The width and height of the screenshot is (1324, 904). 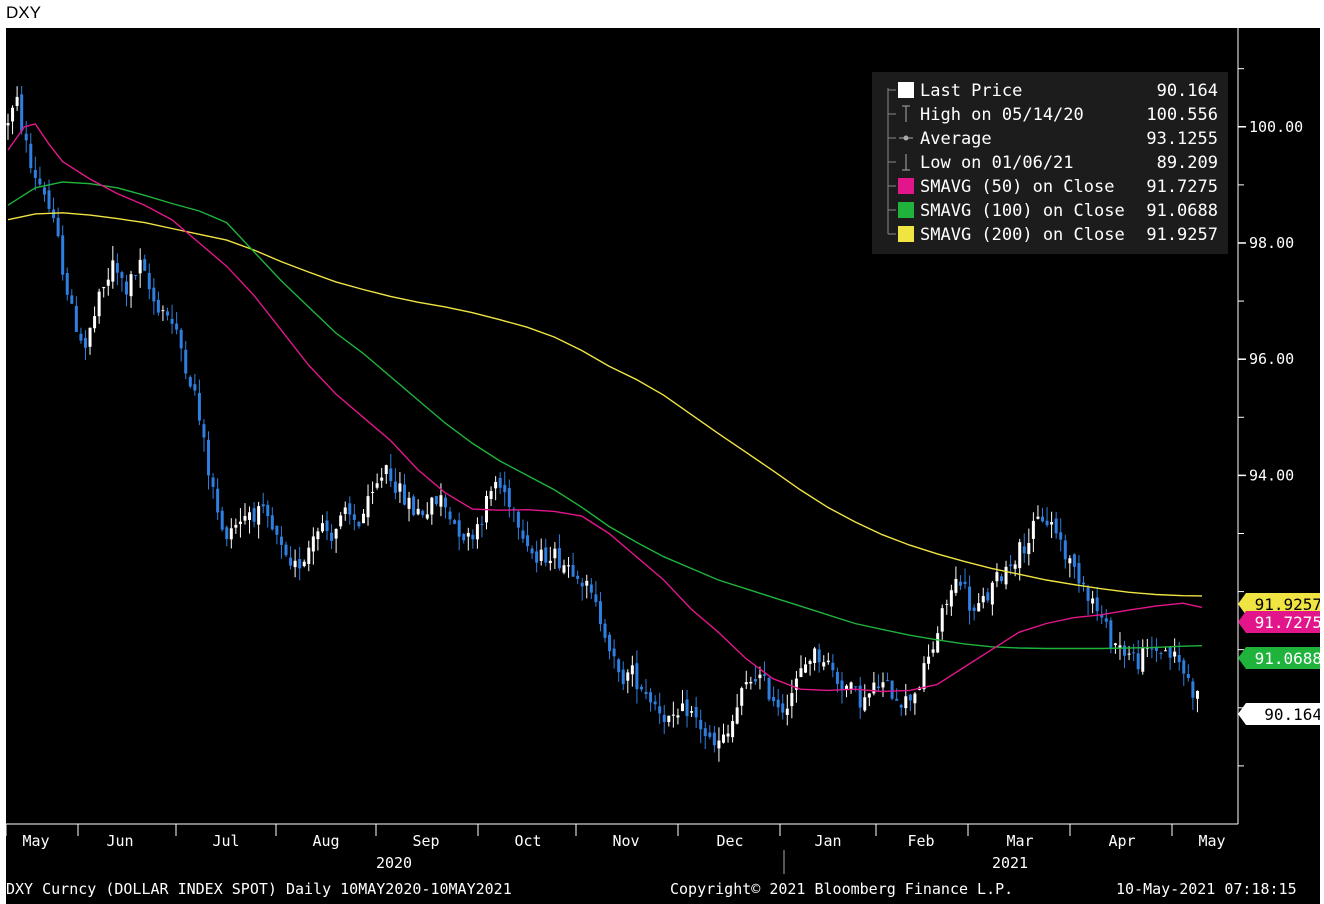 What do you see at coordinates (23, 12) in the screenshot?
I see `chart-title: DXY` at bounding box center [23, 12].